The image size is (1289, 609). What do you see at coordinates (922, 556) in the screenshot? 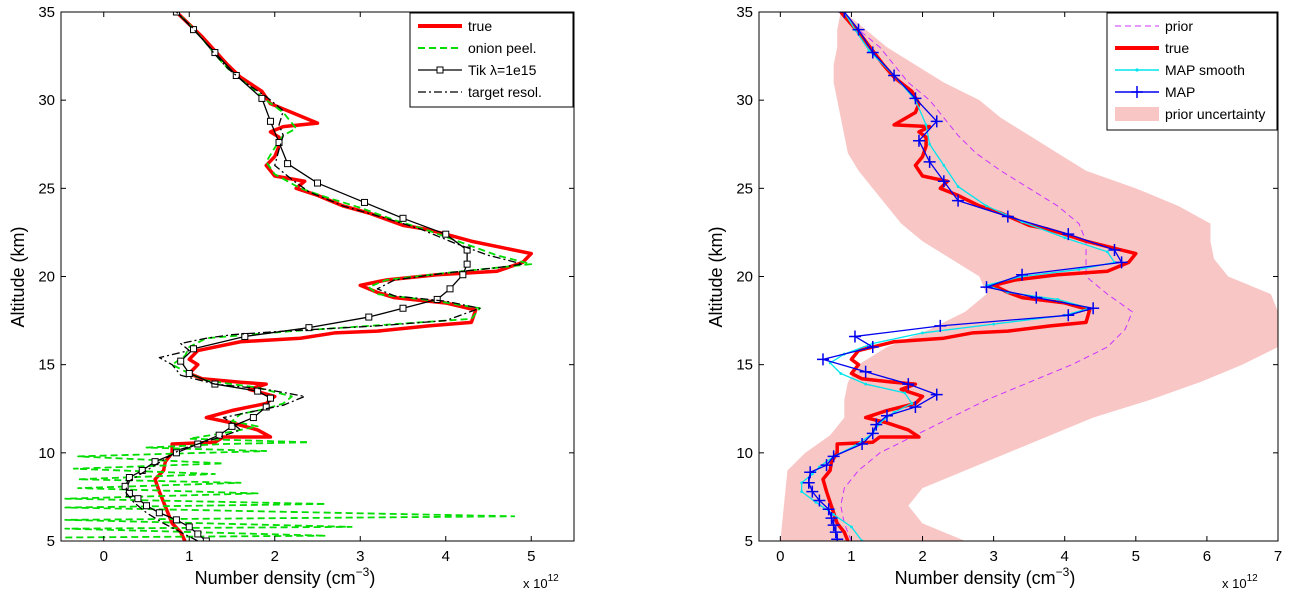
I see `right-x-tick-label: 2` at bounding box center [922, 556].